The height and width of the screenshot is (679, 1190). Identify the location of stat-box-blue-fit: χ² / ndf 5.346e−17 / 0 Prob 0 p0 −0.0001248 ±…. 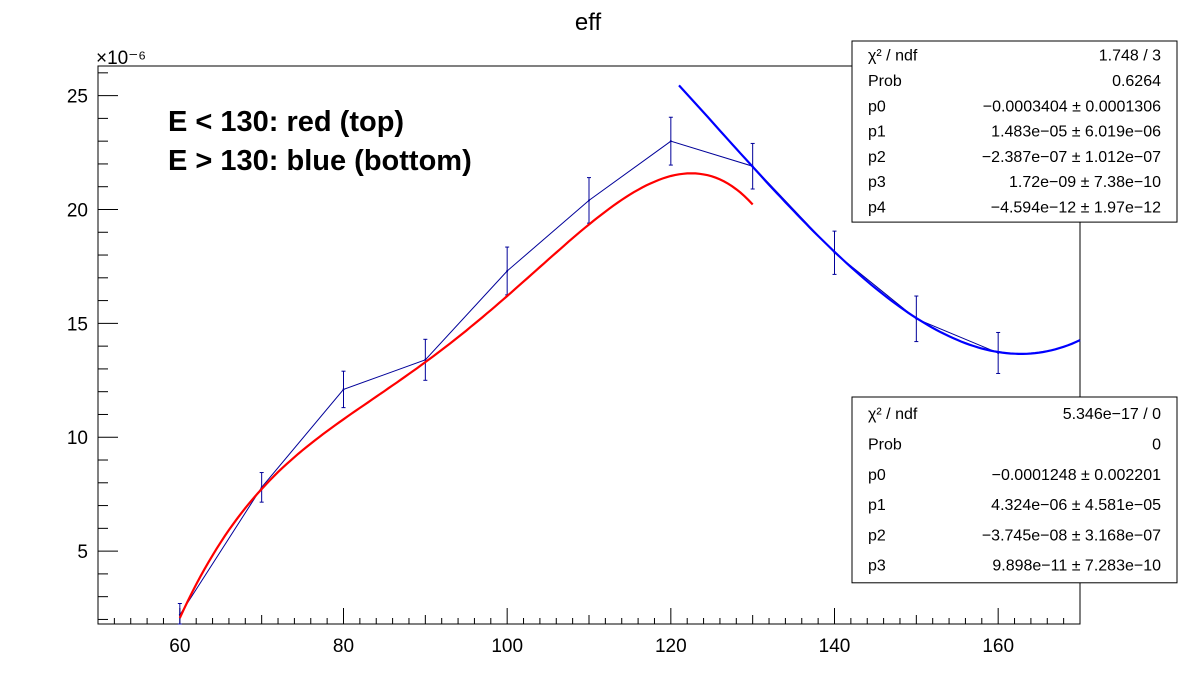
(1014, 490).